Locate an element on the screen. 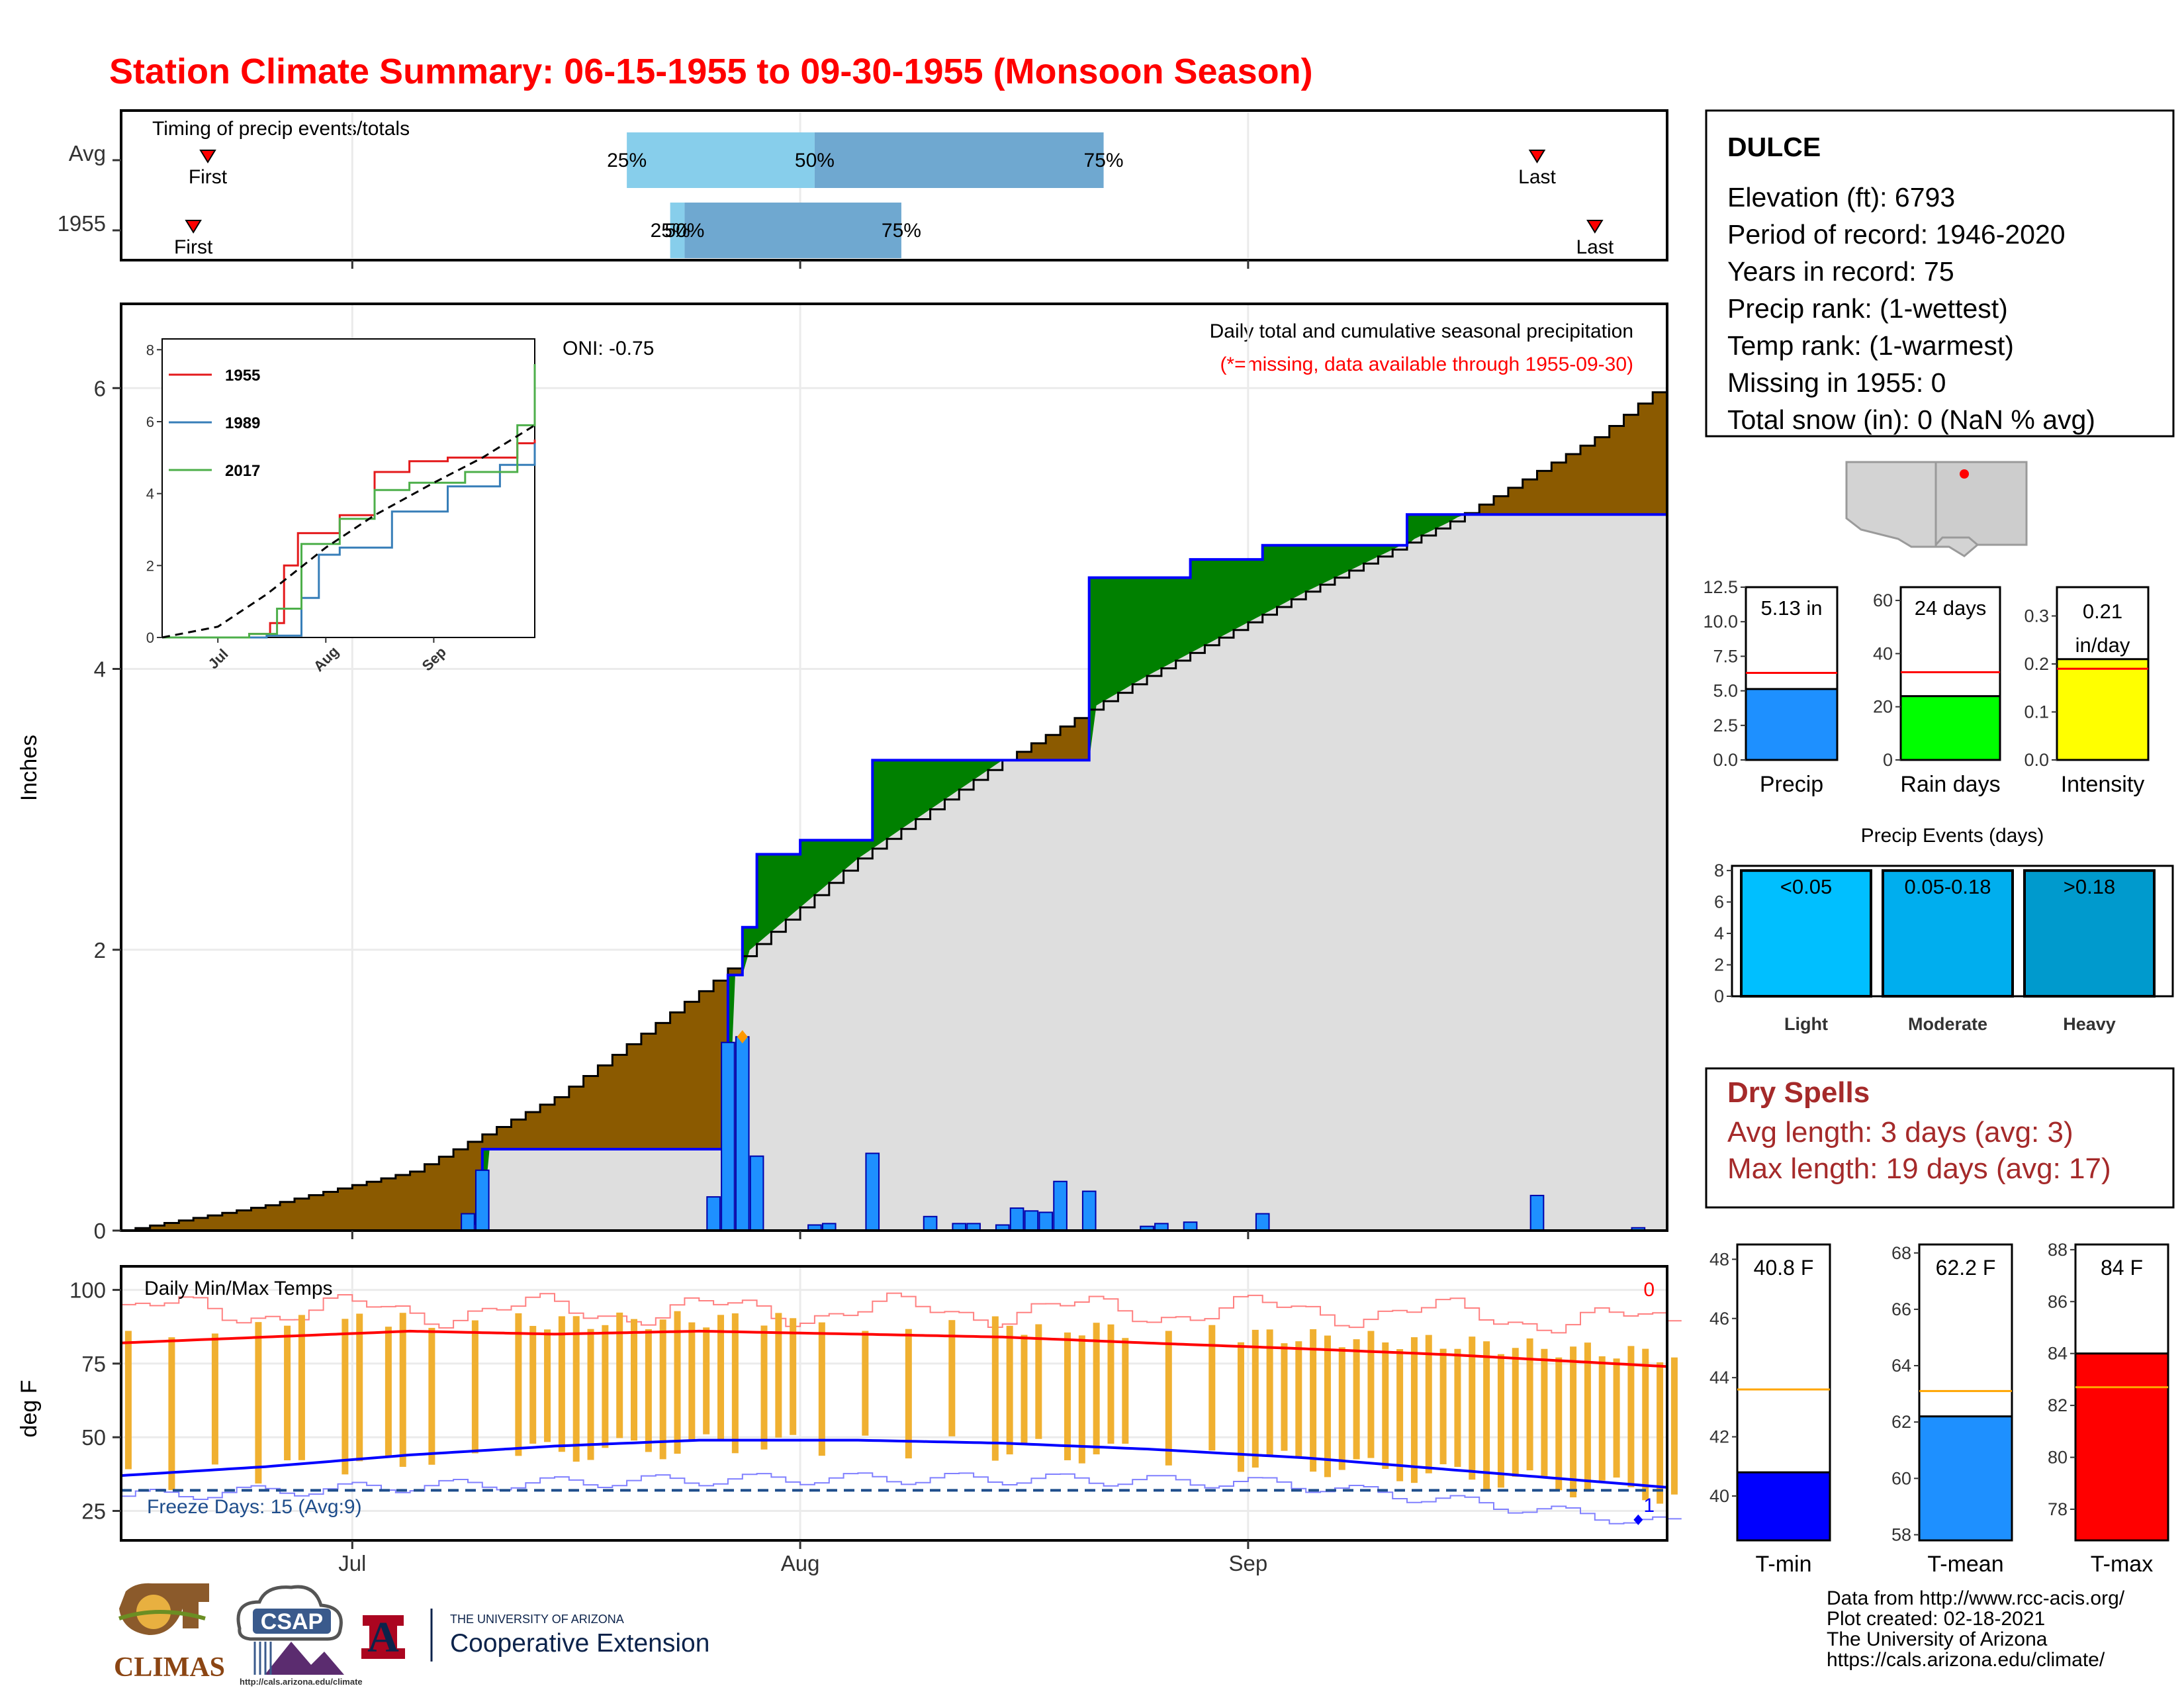 This screenshot has height=1688, width=2184. inset-series-1989 is located at coordinates (349, 541).